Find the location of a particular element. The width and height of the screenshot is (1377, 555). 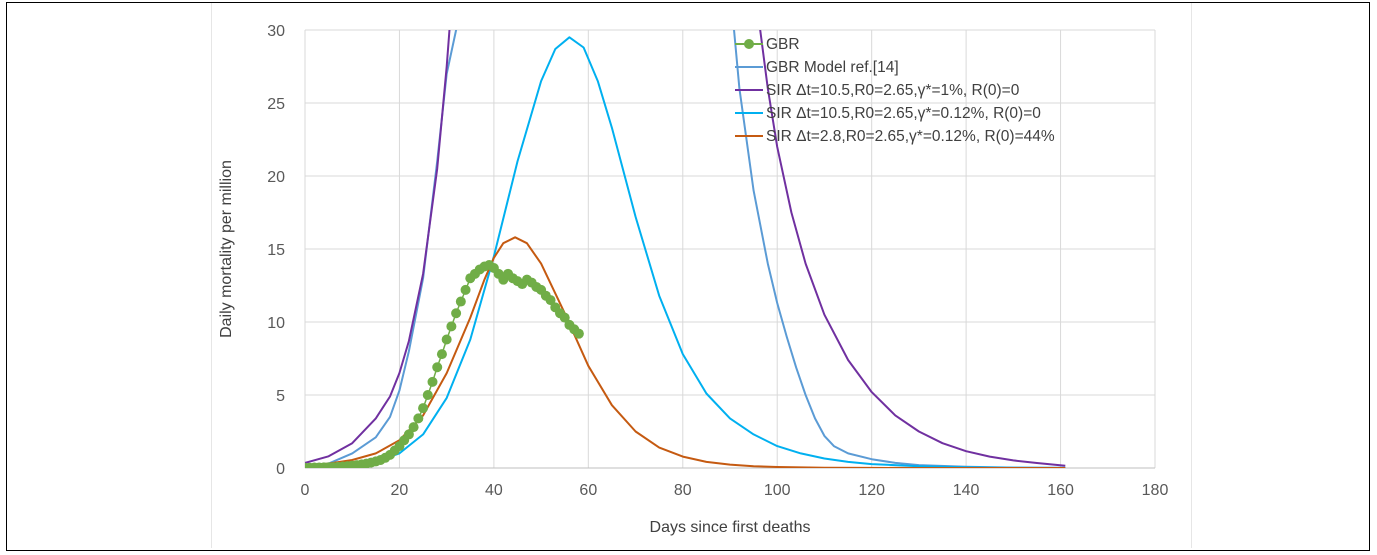

x-tick-label-8: 160 is located at coordinates (1060, 490).